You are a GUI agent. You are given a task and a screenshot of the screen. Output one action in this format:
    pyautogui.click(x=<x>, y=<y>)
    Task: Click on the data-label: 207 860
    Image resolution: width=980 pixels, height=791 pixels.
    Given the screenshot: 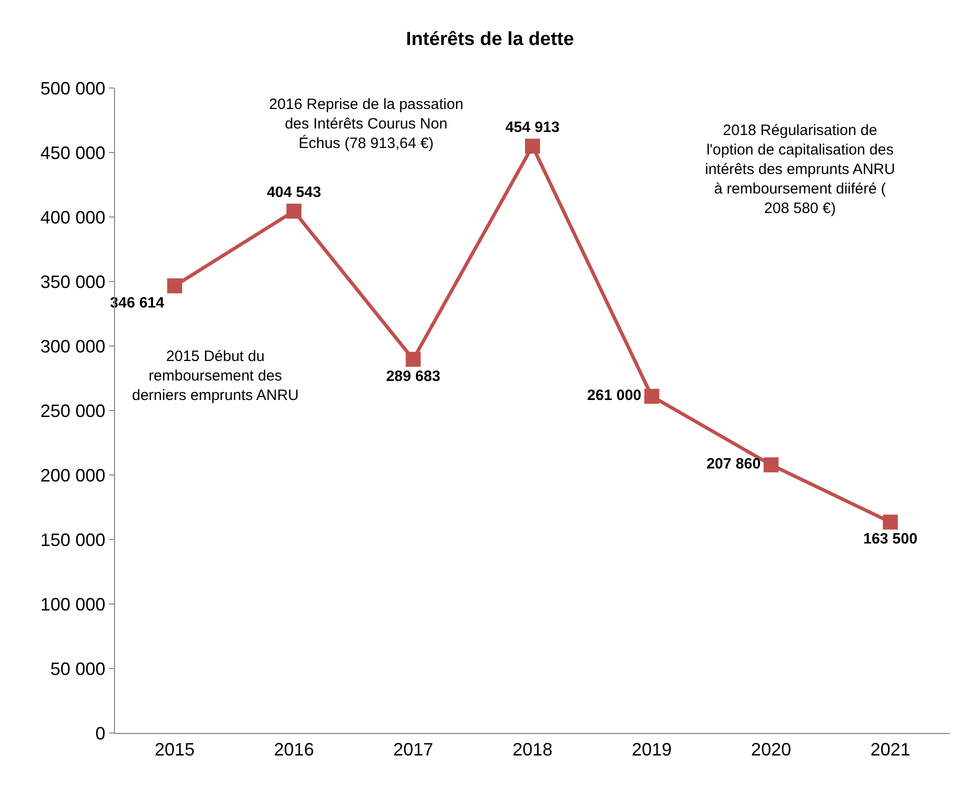 What is the action you would take?
    pyautogui.click(x=733, y=464)
    